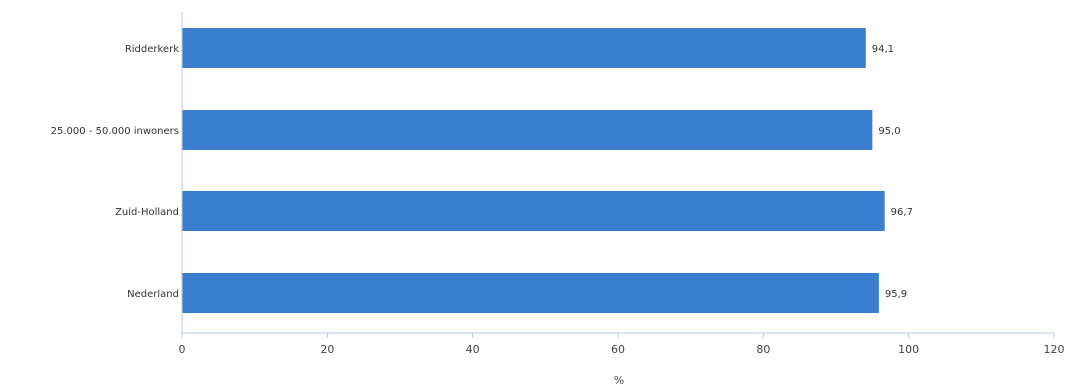 Image resolution: width=1072 pixels, height=392 pixels. Describe the element at coordinates (883, 49) in the screenshot. I see `value-label-0: 94,1` at that location.